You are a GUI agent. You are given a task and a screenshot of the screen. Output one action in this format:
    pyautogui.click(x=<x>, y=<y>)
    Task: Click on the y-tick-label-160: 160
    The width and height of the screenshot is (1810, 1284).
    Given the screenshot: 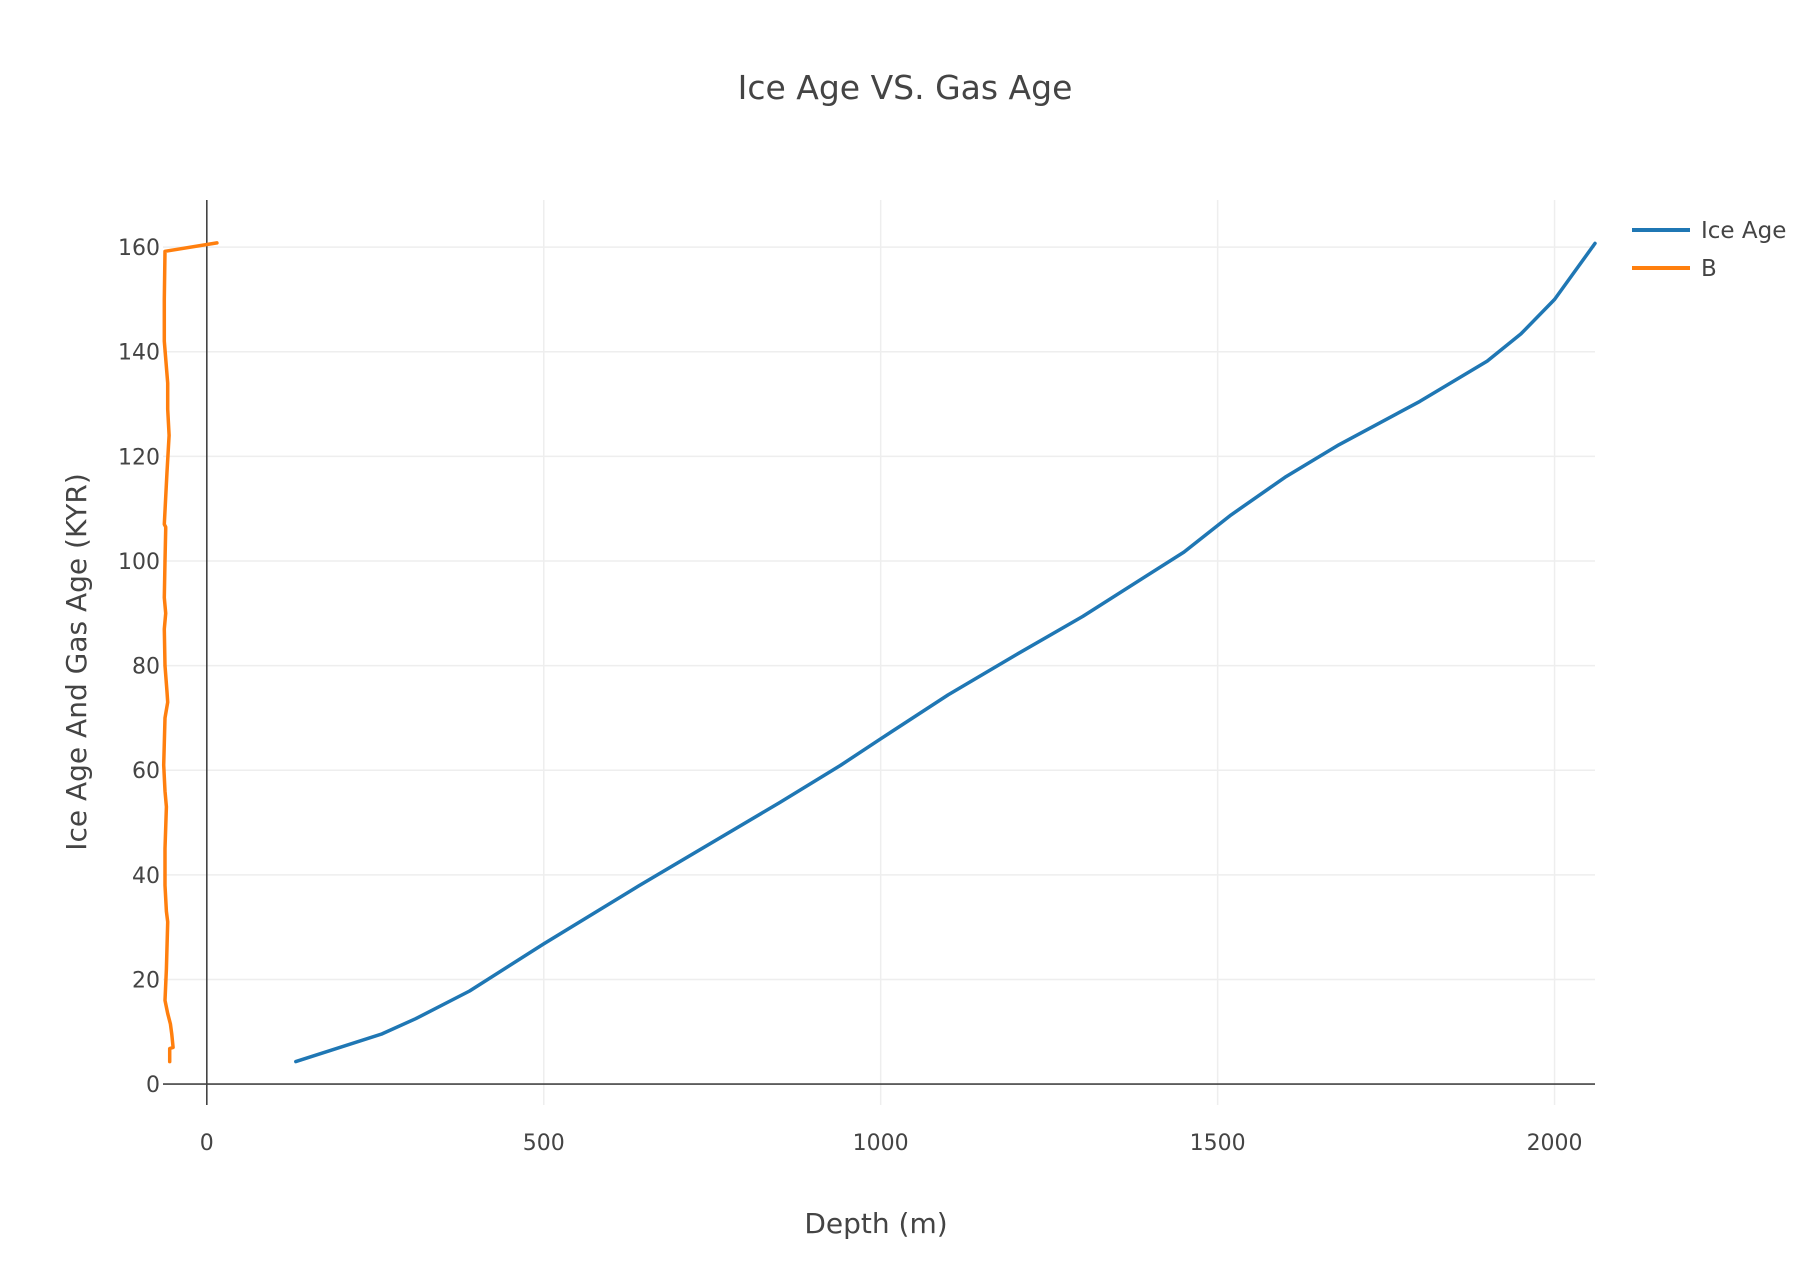 What is the action you would take?
    pyautogui.click(x=139, y=248)
    